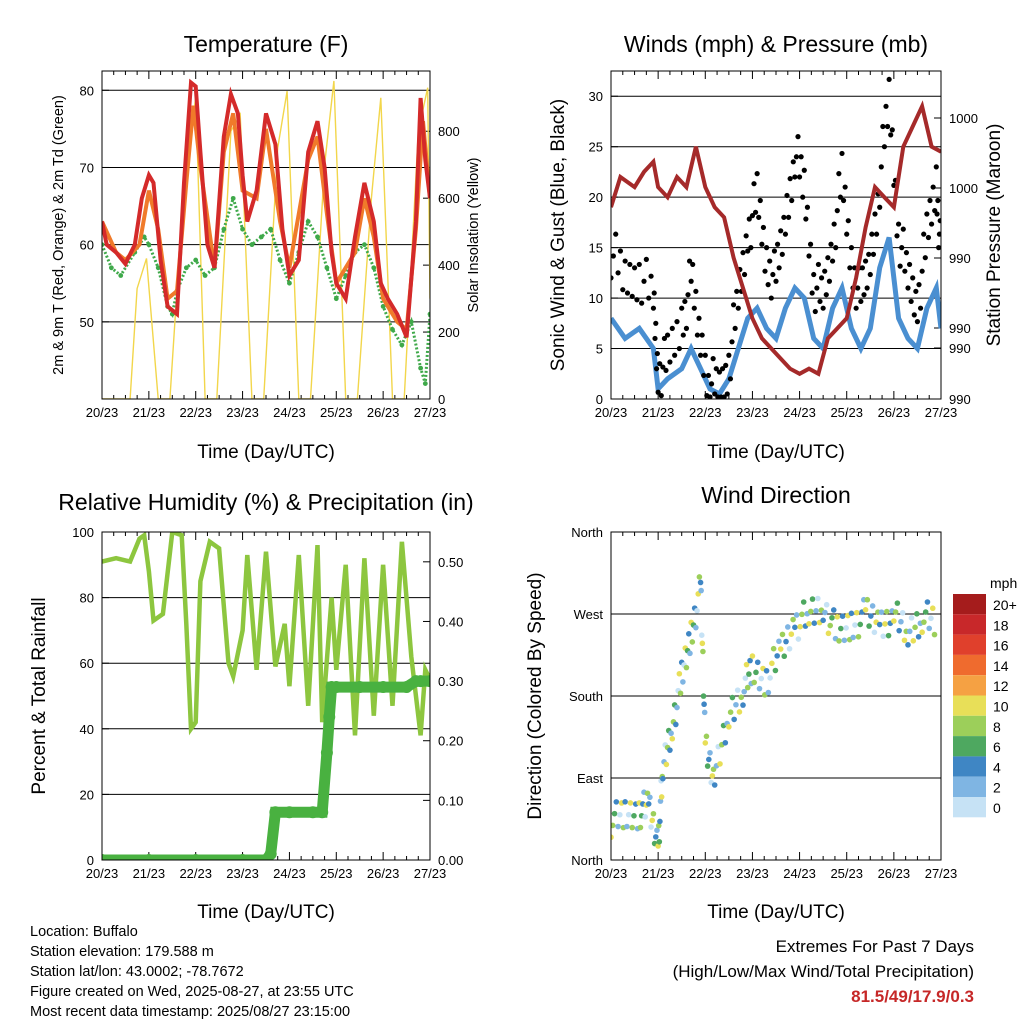 Image resolution: width=1024 pixels, height=1024 pixels. What do you see at coordinates (874, 946) in the screenshot?
I see `extremes-title: Extremes For Past 7 Days` at bounding box center [874, 946].